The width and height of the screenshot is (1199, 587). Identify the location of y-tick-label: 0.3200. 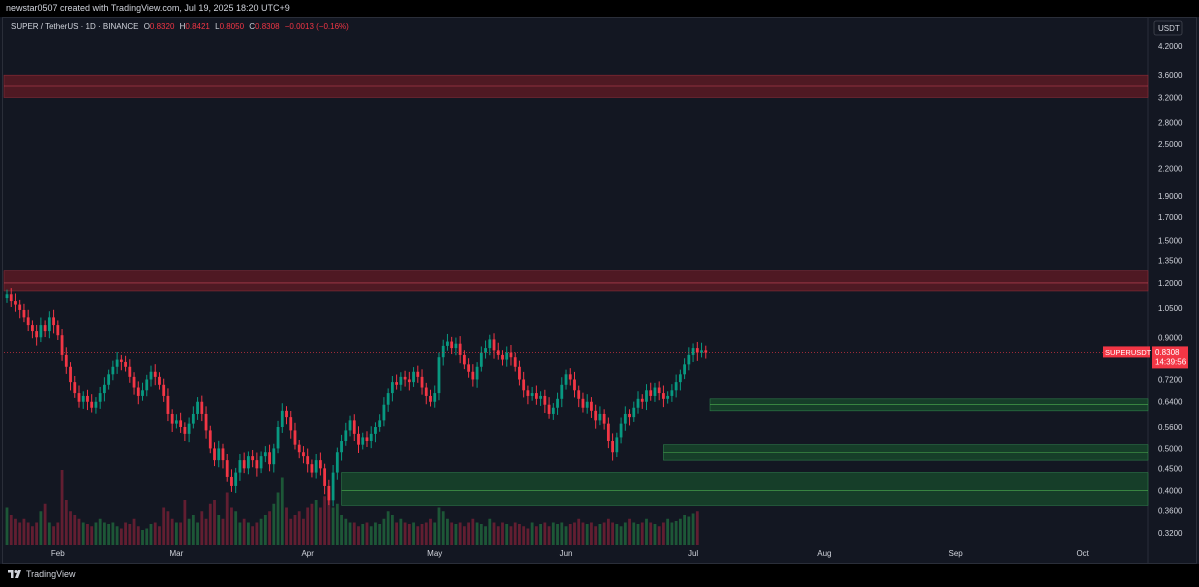
(1170, 533).